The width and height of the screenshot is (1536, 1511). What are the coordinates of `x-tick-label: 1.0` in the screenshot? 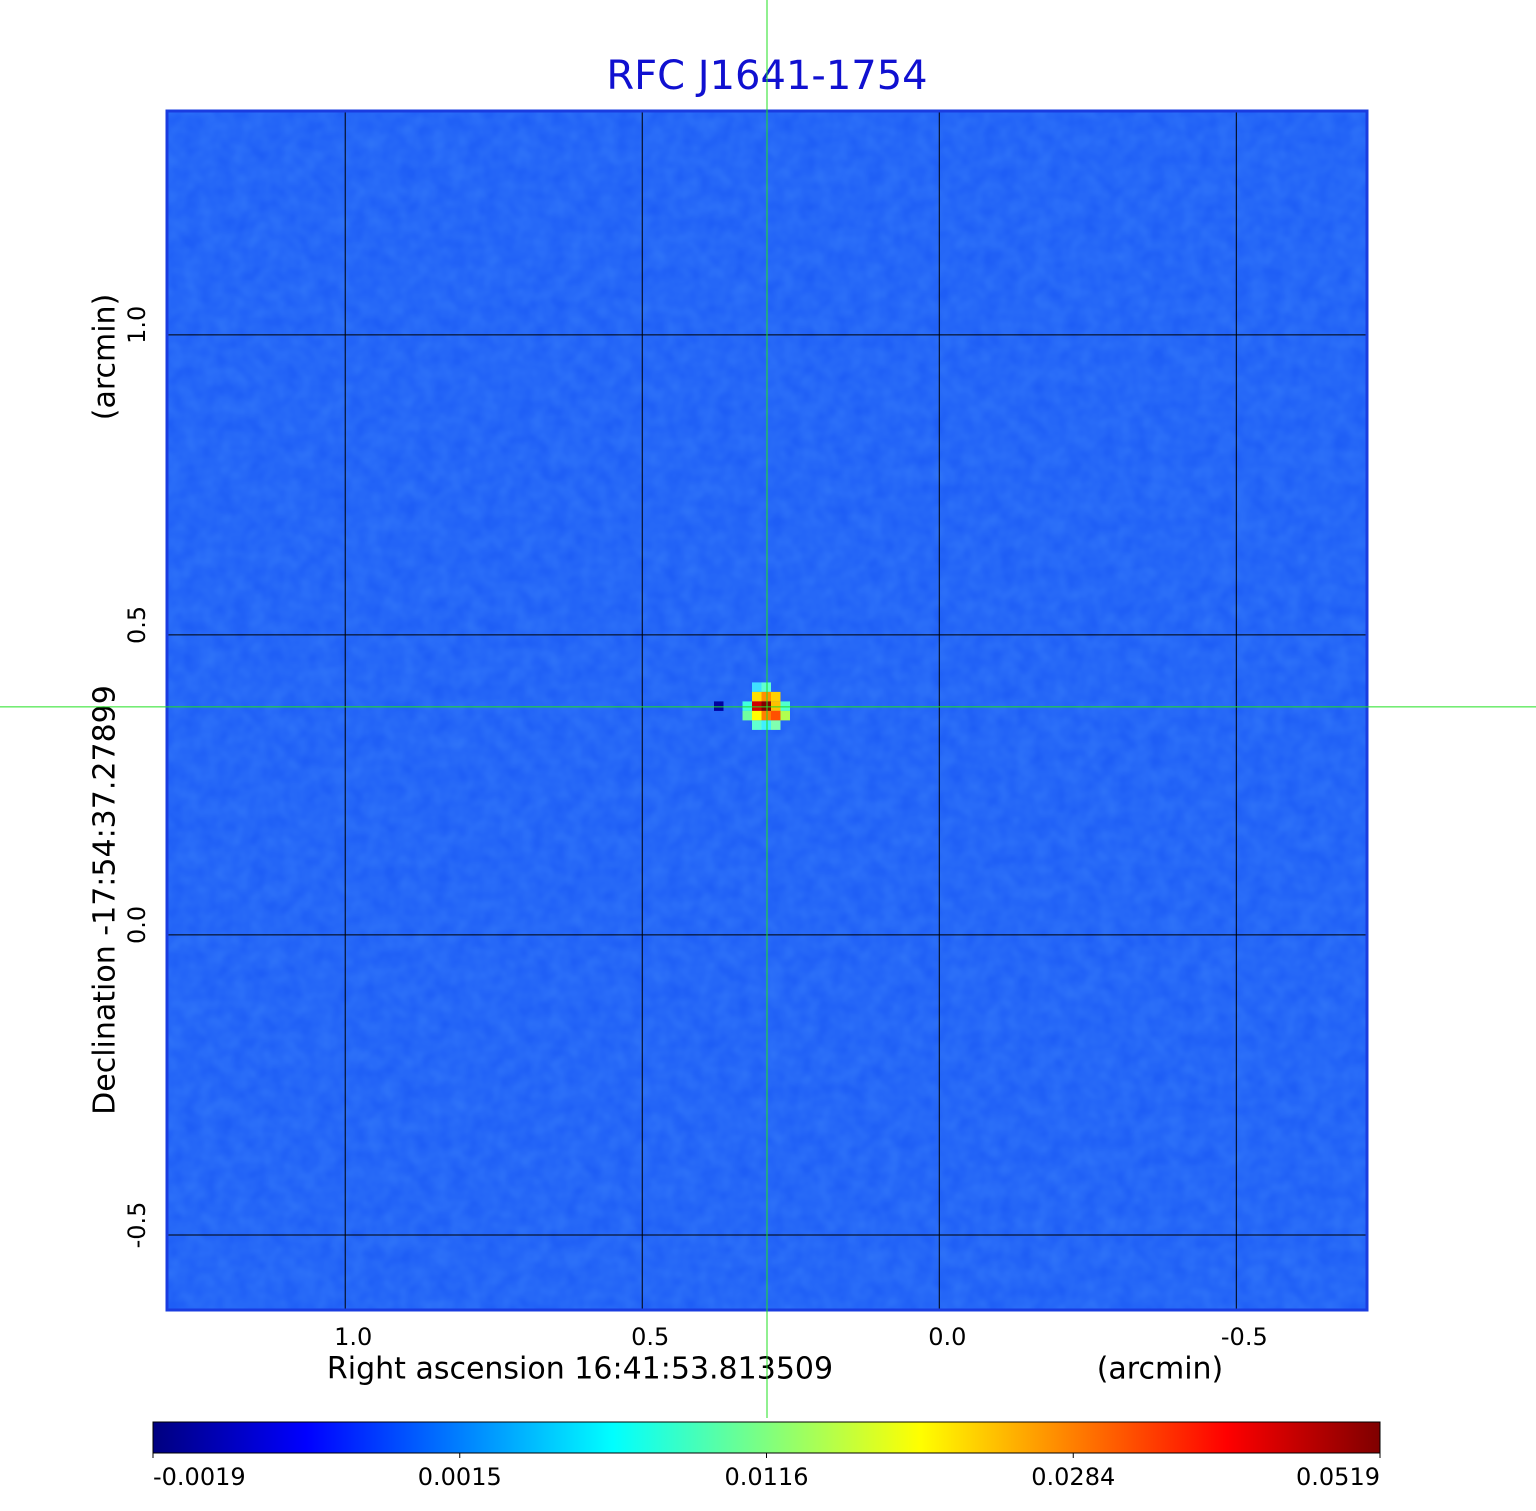 It's located at (353, 1337).